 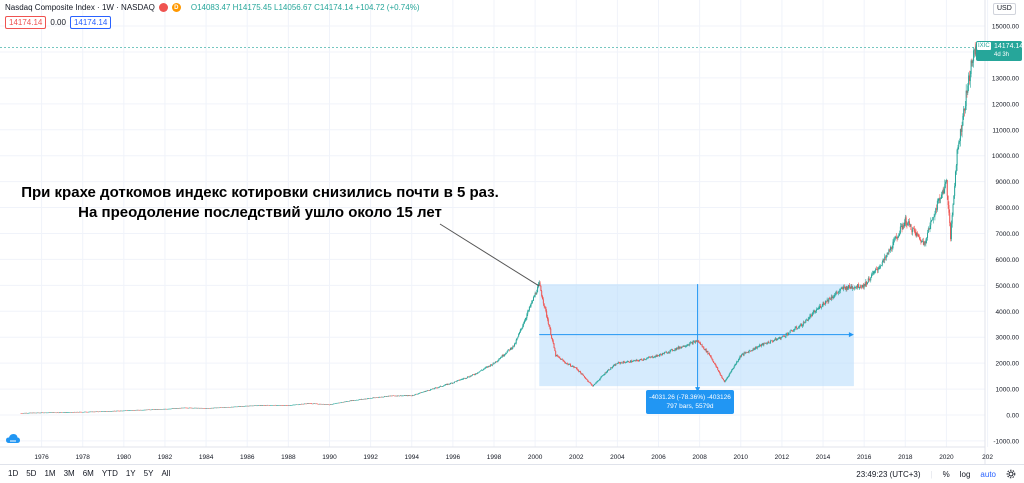 What do you see at coordinates (26, 22) in the screenshot?
I see `sell-price-badge: 14174.14` at bounding box center [26, 22].